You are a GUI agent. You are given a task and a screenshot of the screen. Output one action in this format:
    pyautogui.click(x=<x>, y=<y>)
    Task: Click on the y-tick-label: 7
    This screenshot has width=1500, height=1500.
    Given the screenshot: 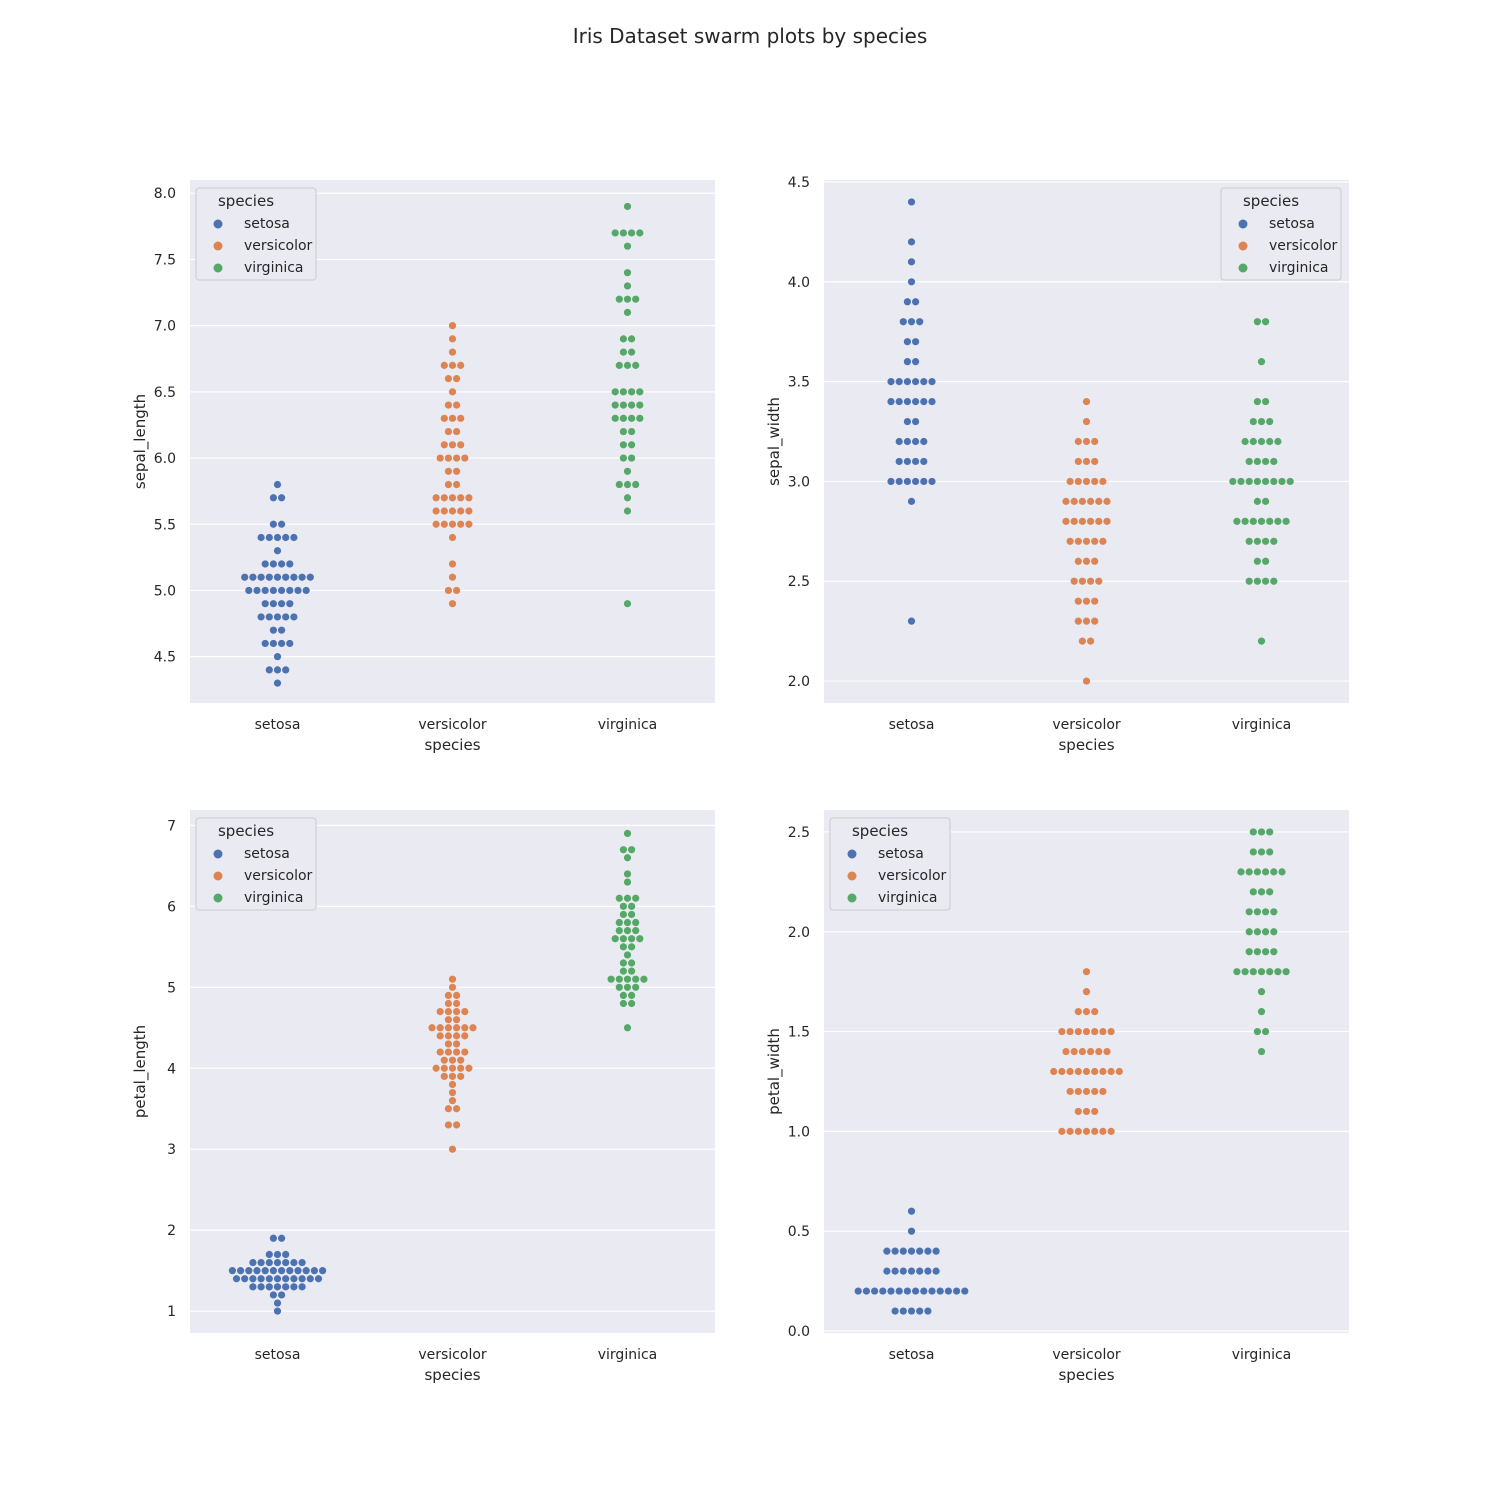 What is the action you would take?
    pyautogui.click(x=171, y=826)
    